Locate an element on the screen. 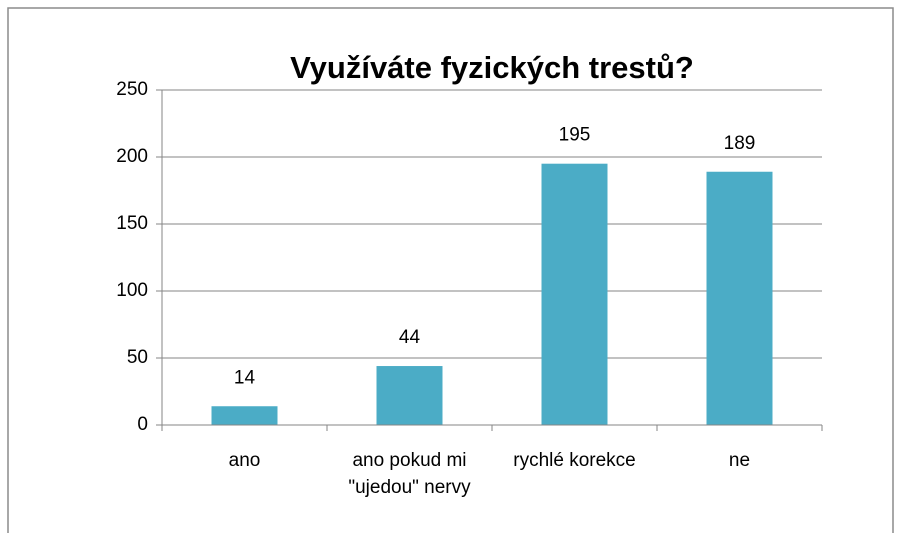 The width and height of the screenshot is (902, 533). data-label: 44 is located at coordinates (410, 337).